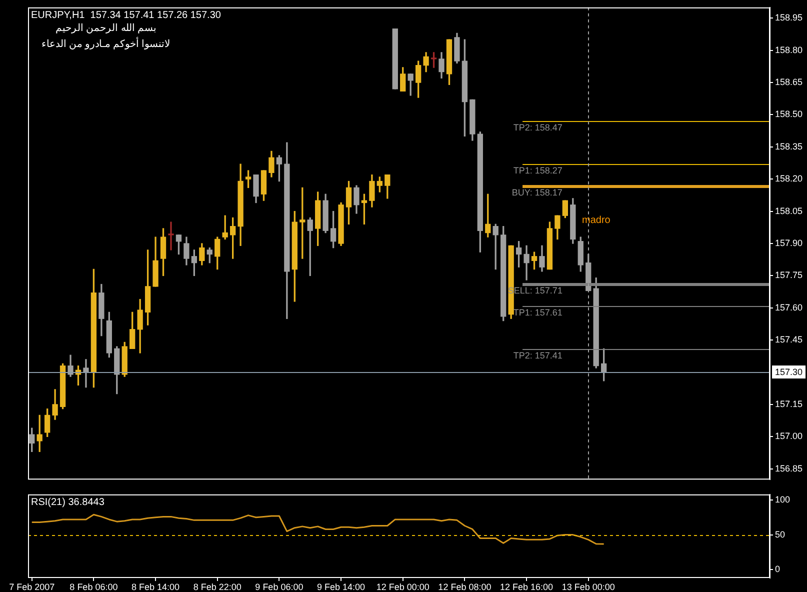  I want to click on annotation: بسم الله الرحمن الرحيم, so click(106, 28).